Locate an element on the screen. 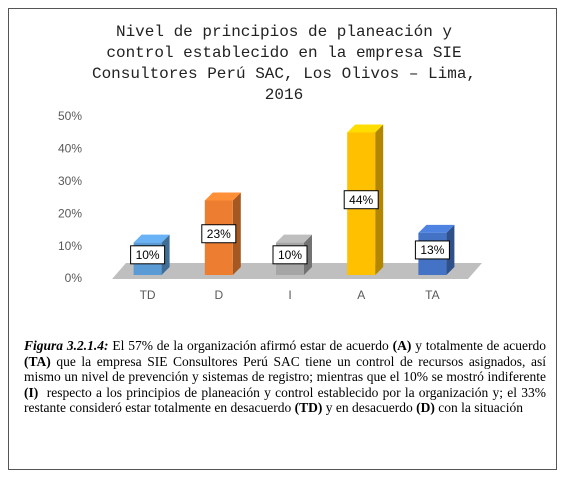 The width and height of the screenshot is (568, 477). caption-text: y en desacuerdo is located at coordinates (369, 407).